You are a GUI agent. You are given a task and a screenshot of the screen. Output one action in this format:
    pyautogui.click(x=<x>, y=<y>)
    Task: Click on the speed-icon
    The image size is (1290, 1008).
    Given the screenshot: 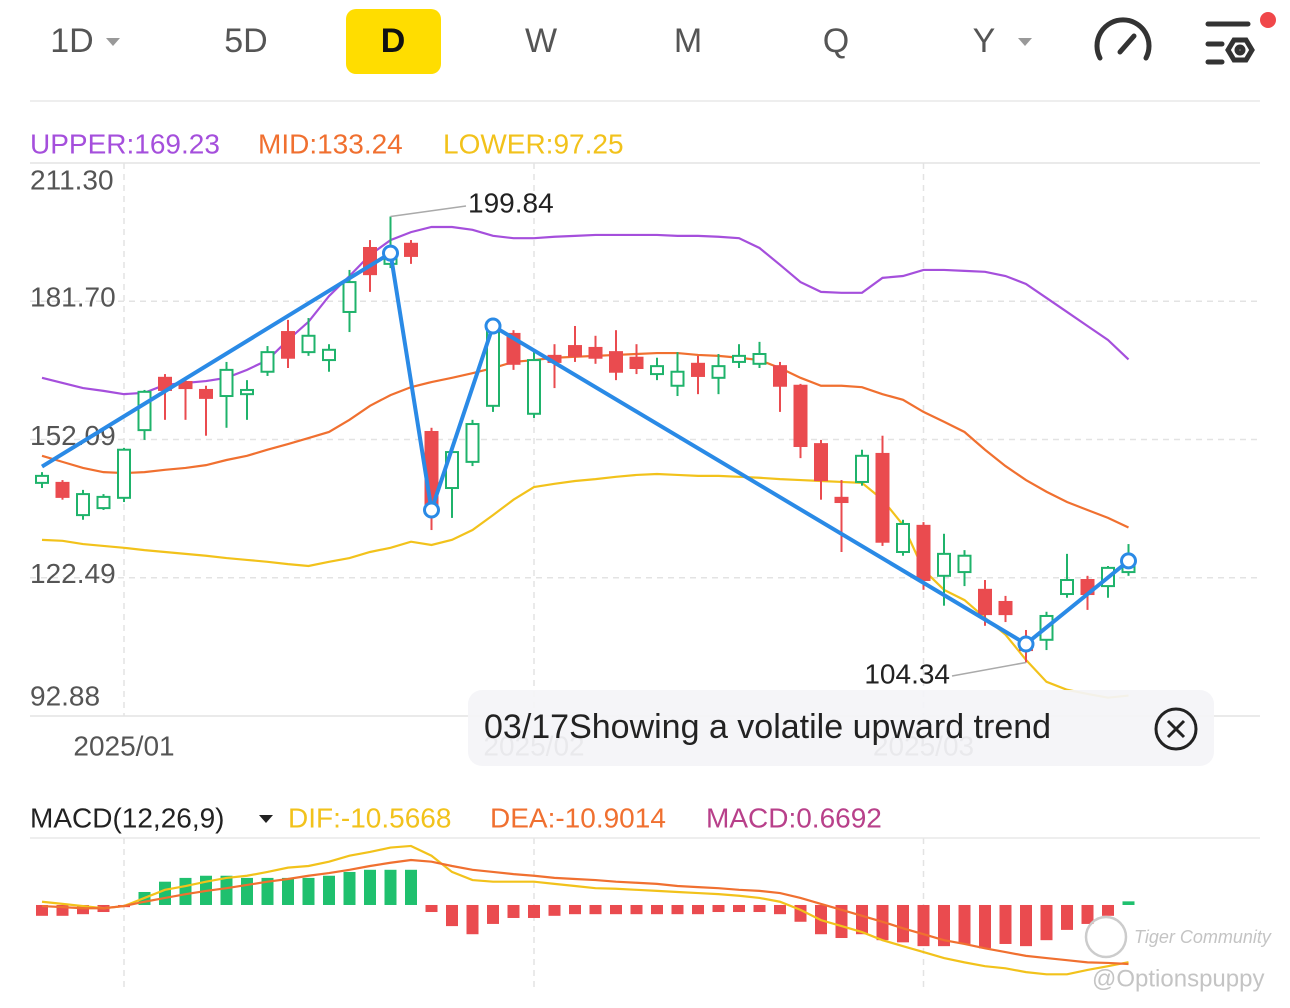 What is the action you would take?
    pyautogui.click(x=1123, y=39)
    